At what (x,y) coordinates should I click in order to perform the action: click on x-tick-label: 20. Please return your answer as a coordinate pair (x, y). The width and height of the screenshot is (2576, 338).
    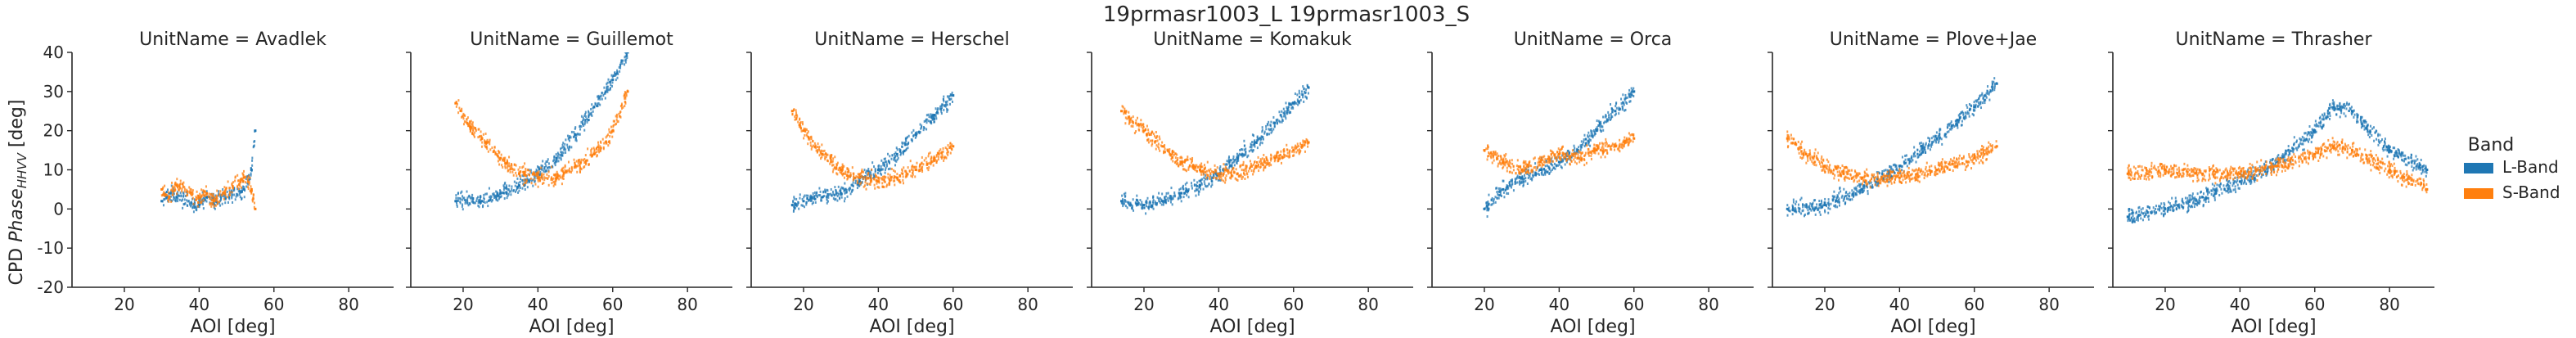
    Looking at the image, I should click on (1143, 304).